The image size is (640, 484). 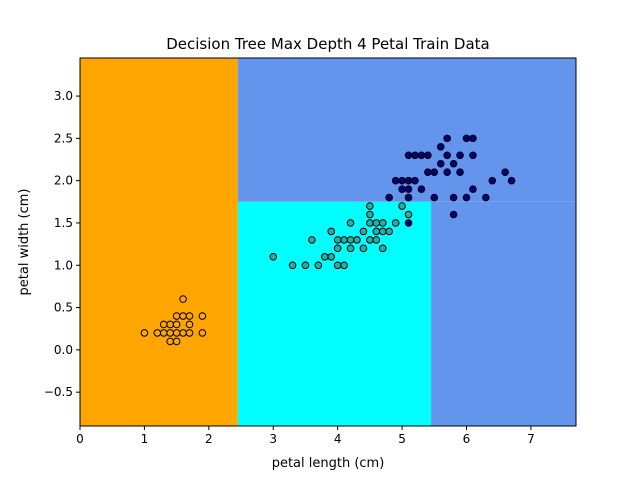 I want to click on x-axis-ticks: 0 1 2 3 4 5 6 7, so click(x=305, y=436).